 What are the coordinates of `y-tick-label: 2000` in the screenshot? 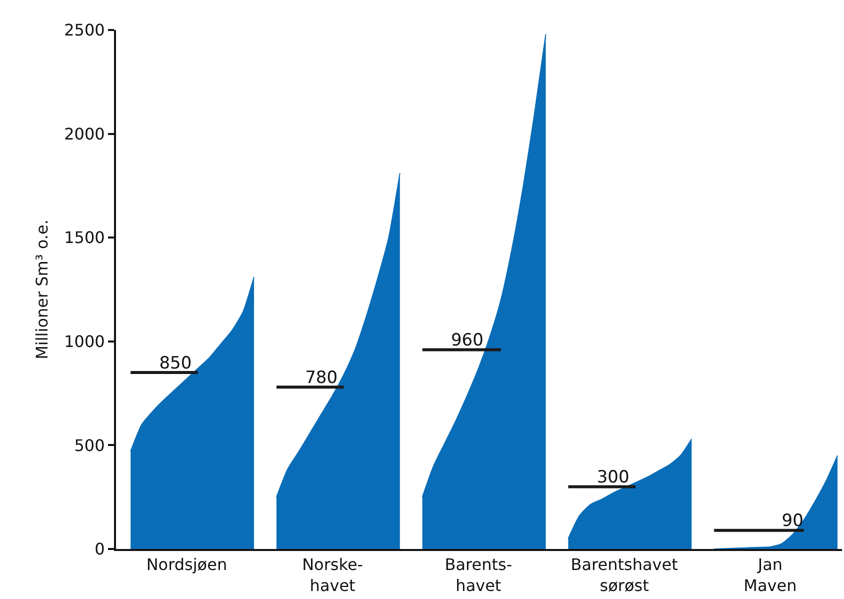 It's located at (84, 134).